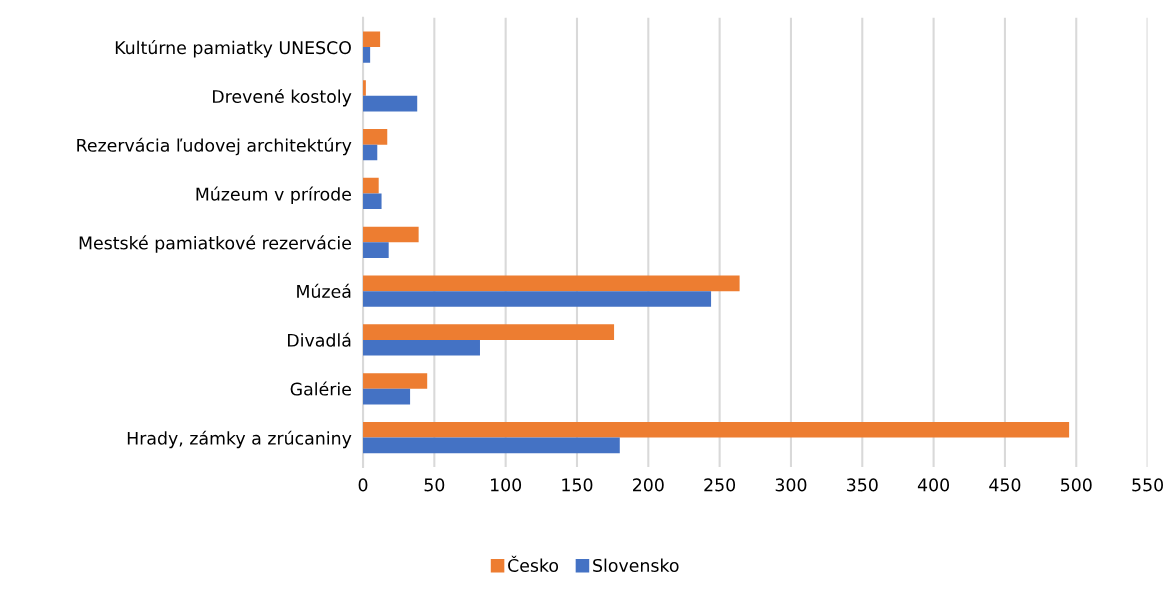 This screenshot has width=1171, height=591. What do you see at coordinates (1076, 485) in the screenshot?
I see `x-tick-label: 500` at bounding box center [1076, 485].